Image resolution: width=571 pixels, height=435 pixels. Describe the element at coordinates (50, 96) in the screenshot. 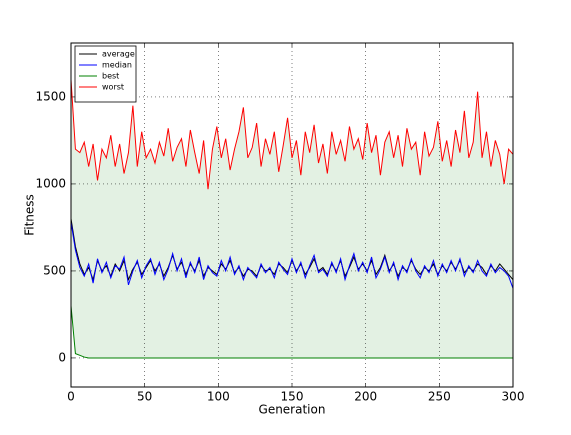

I see `y-tick-label: 1500` at that location.